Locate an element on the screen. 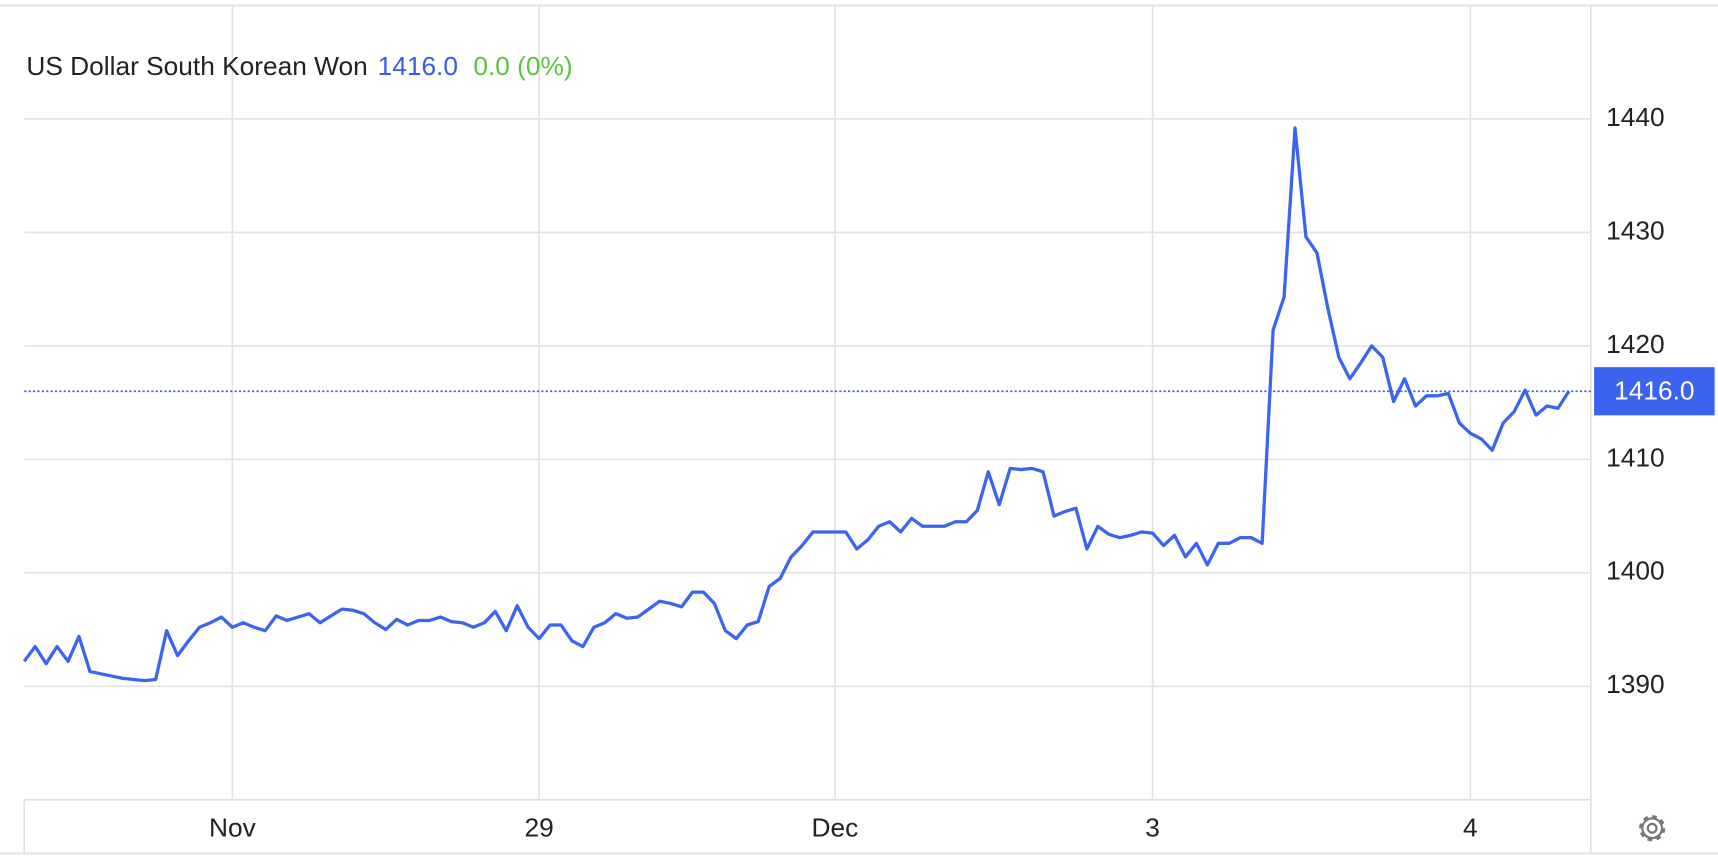  y-tick-label: 1420 is located at coordinates (1635, 344).